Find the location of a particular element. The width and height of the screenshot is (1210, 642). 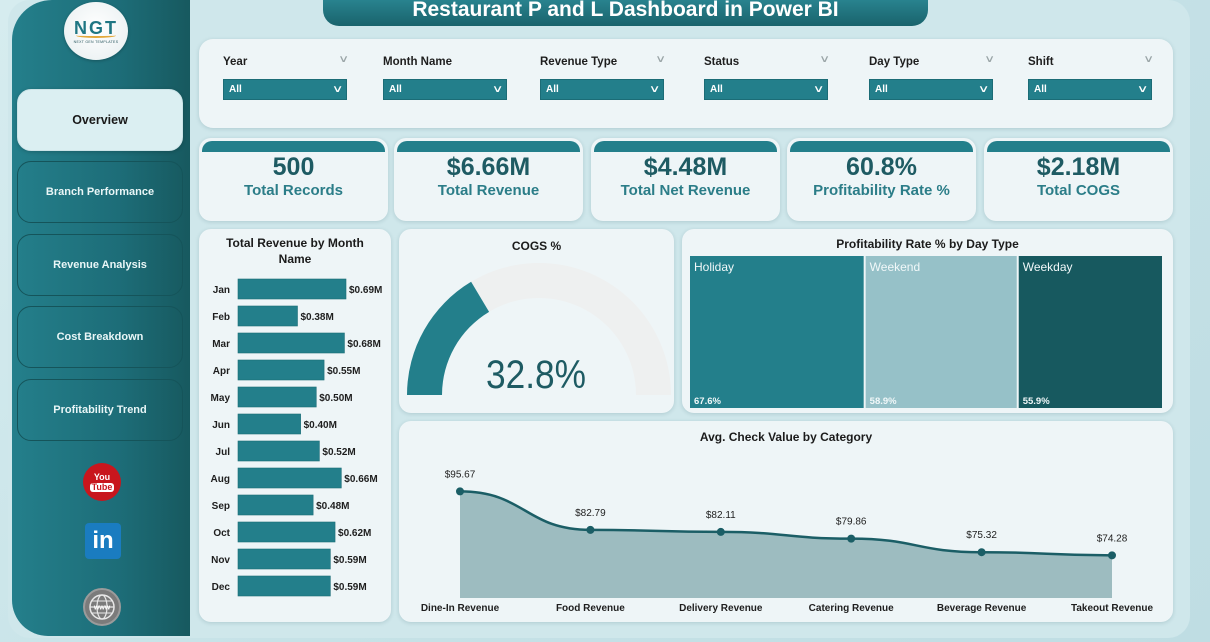

nav-branch-performance-button: Branch Performance is located at coordinates (100, 192).